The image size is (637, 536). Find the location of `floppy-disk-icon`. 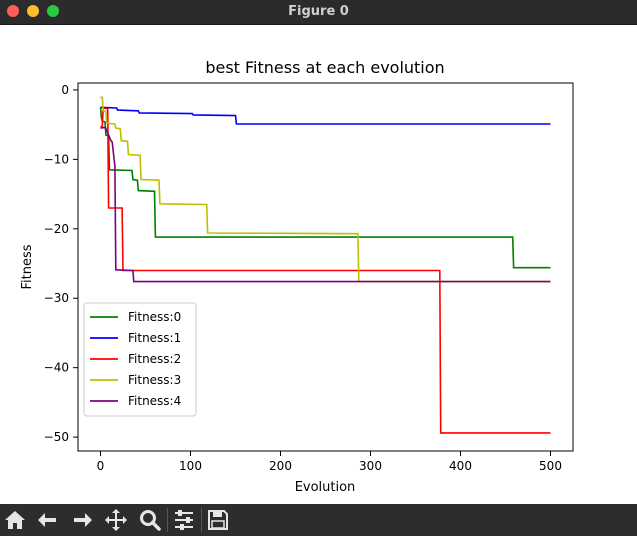

floppy-disk-icon is located at coordinates (218, 520).